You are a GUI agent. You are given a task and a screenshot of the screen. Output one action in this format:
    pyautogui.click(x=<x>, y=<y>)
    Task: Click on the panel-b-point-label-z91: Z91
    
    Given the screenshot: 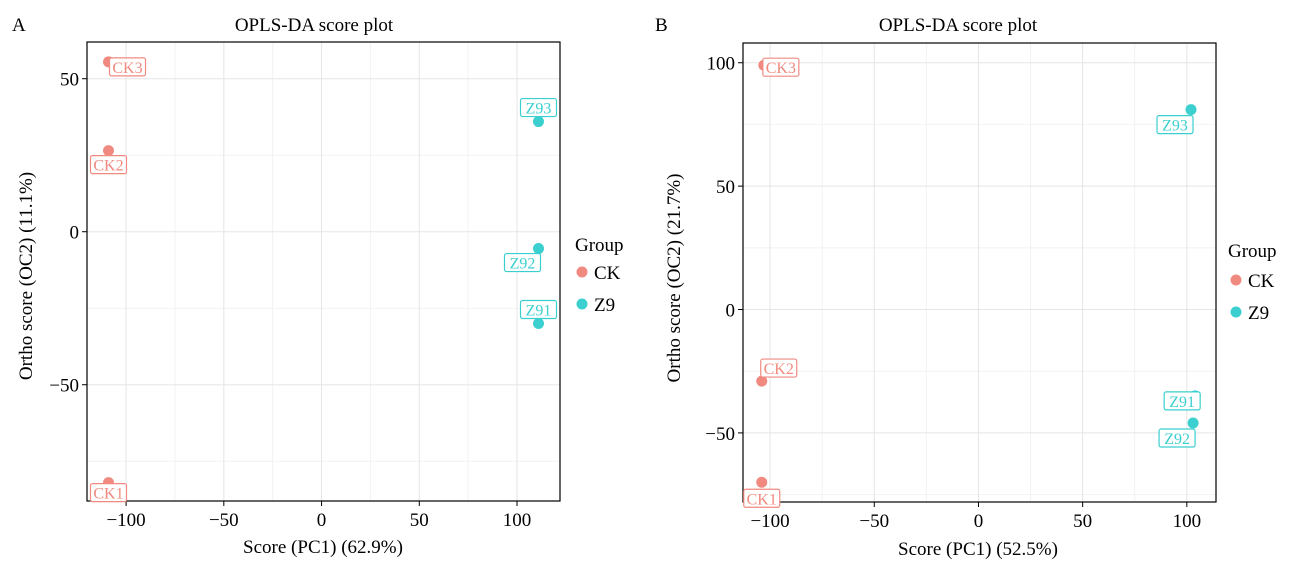 What is the action you would take?
    pyautogui.click(x=1182, y=402)
    